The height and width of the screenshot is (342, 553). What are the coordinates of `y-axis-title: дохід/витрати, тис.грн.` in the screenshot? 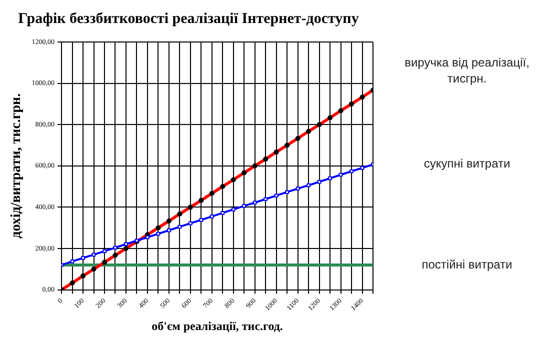 It's located at (16, 165).